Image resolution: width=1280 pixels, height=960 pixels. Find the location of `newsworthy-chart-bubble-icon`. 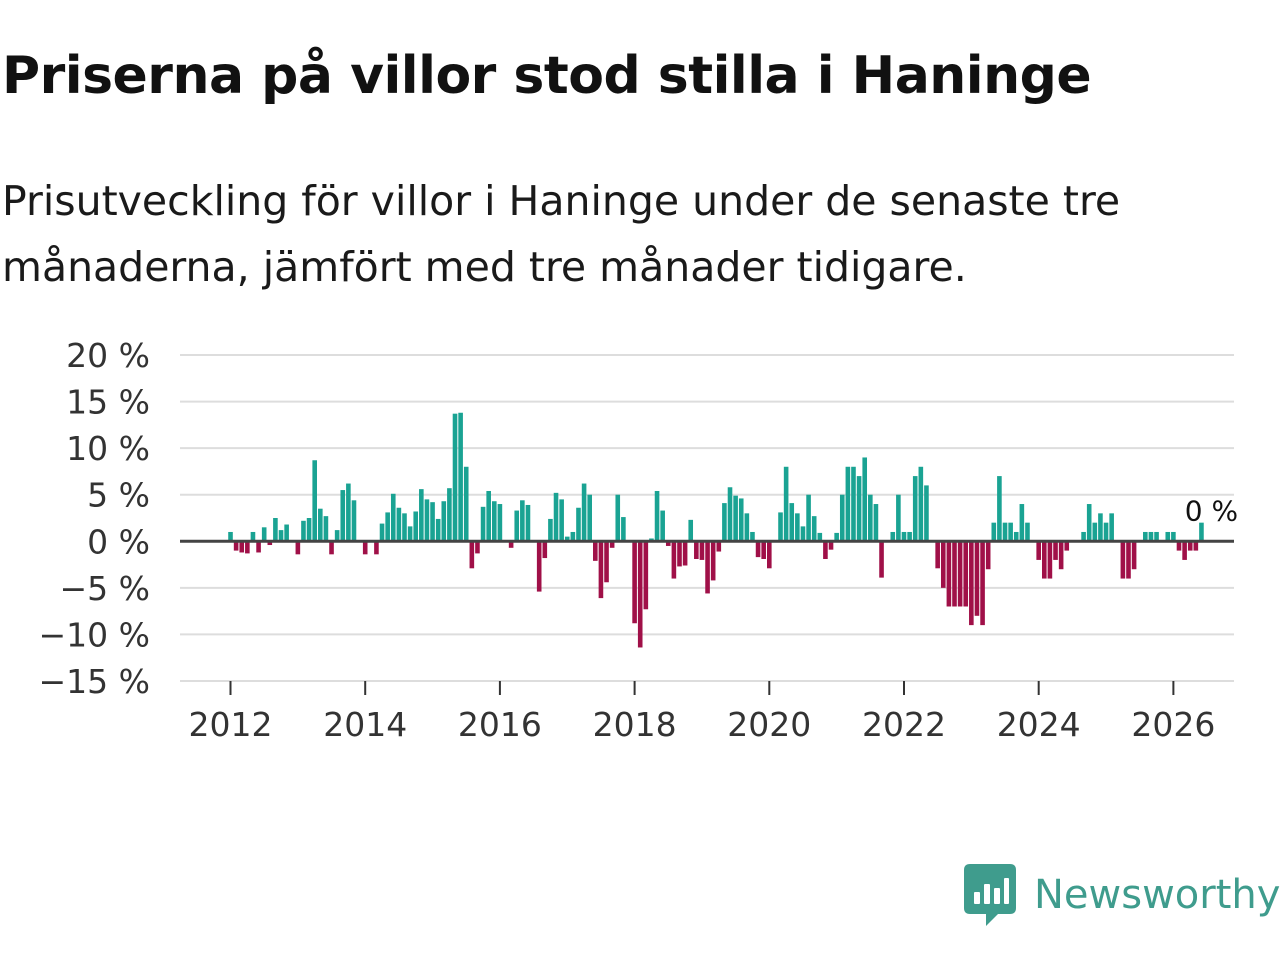

newsworthy-chart-bubble-icon is located at coordinates (990, 895).